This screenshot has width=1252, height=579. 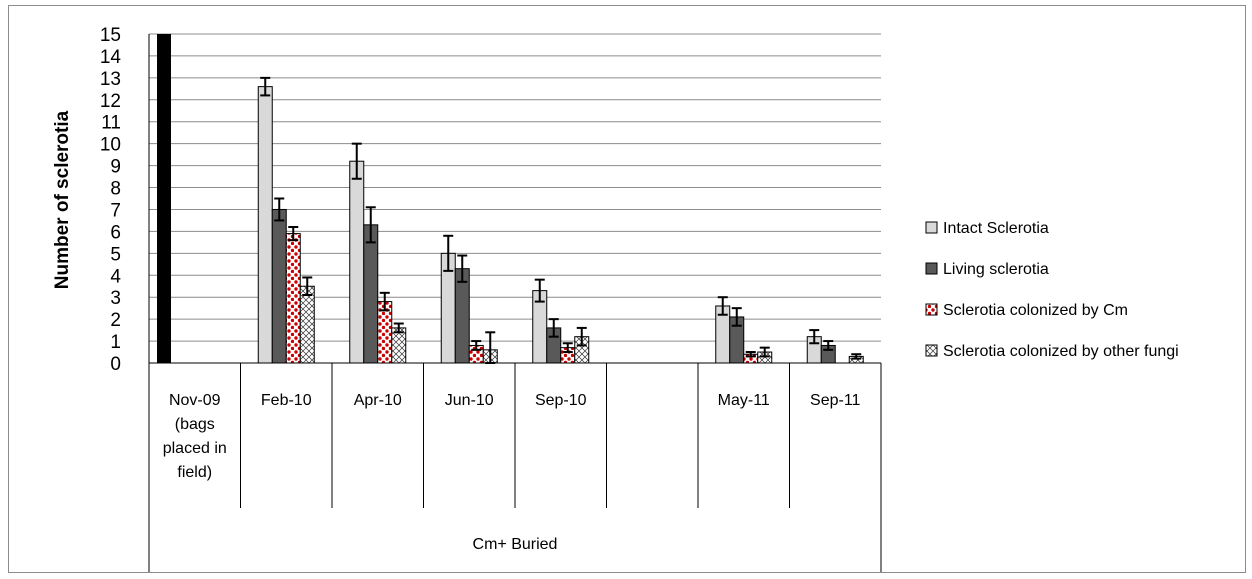 What do you see at coordinates (62, 199) in the screenshot?
I see `y-axis-label: Number of sclerotia` at bounding box center [62, 199].